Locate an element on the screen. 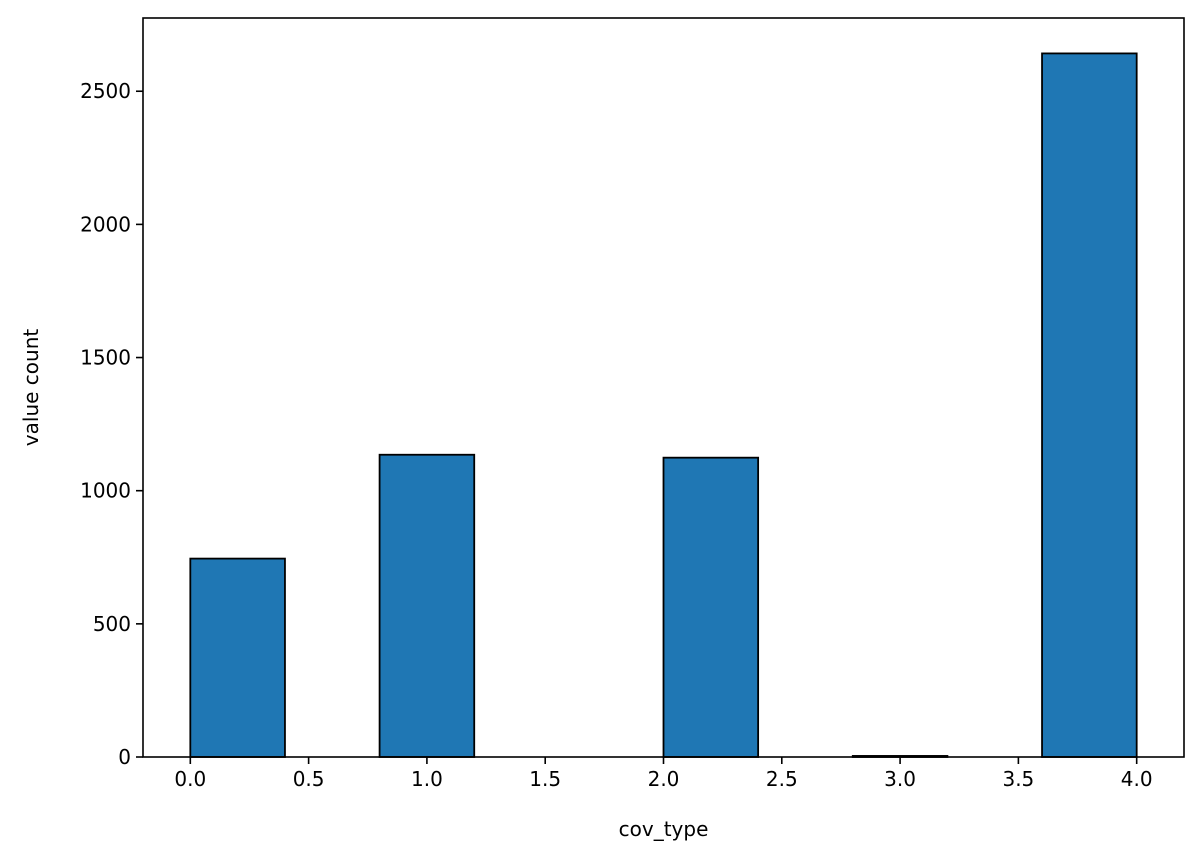  x-tick-label-1: 0.5 is located at coordinates (309, 779).